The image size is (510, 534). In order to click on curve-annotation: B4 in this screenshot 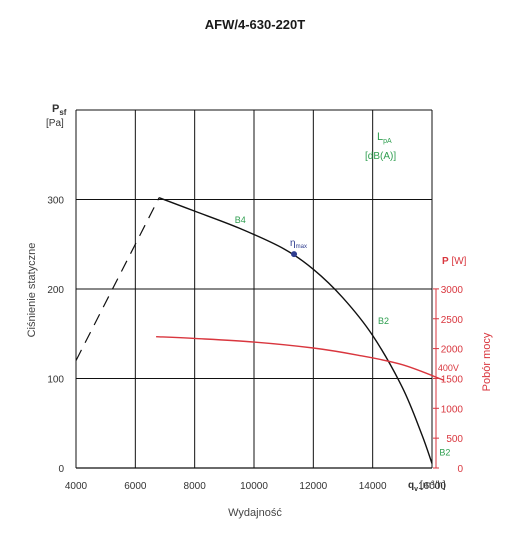, I will do `click(240, 220)`.